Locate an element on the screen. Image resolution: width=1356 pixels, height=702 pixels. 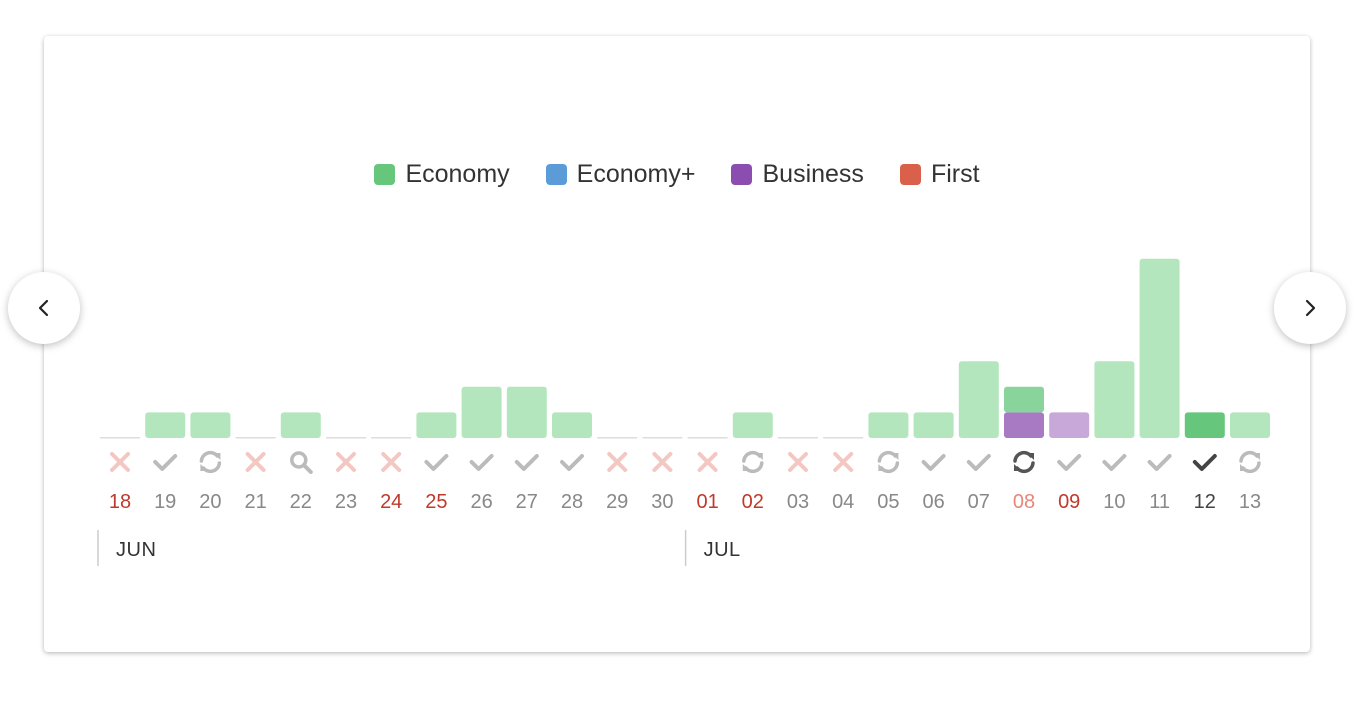
next-button is located at coordinates (1310, 308).